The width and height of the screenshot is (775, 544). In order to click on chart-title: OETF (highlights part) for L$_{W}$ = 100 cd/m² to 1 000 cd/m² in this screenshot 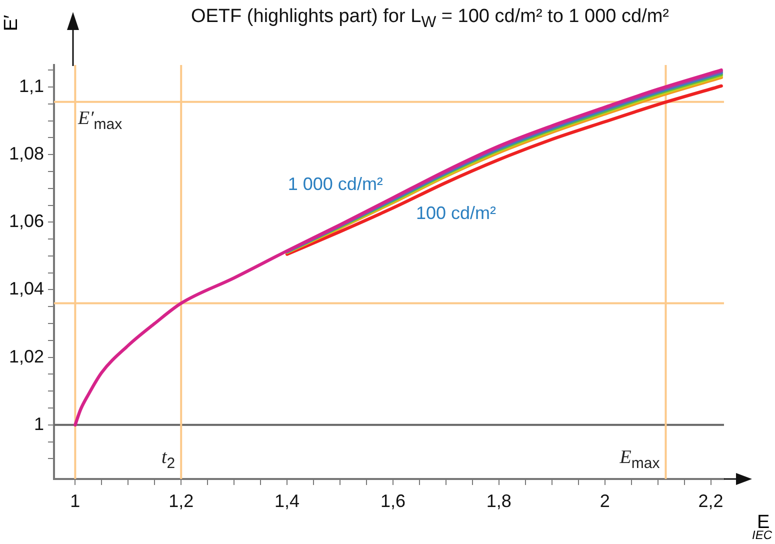, I will do `click(430, 19)`.